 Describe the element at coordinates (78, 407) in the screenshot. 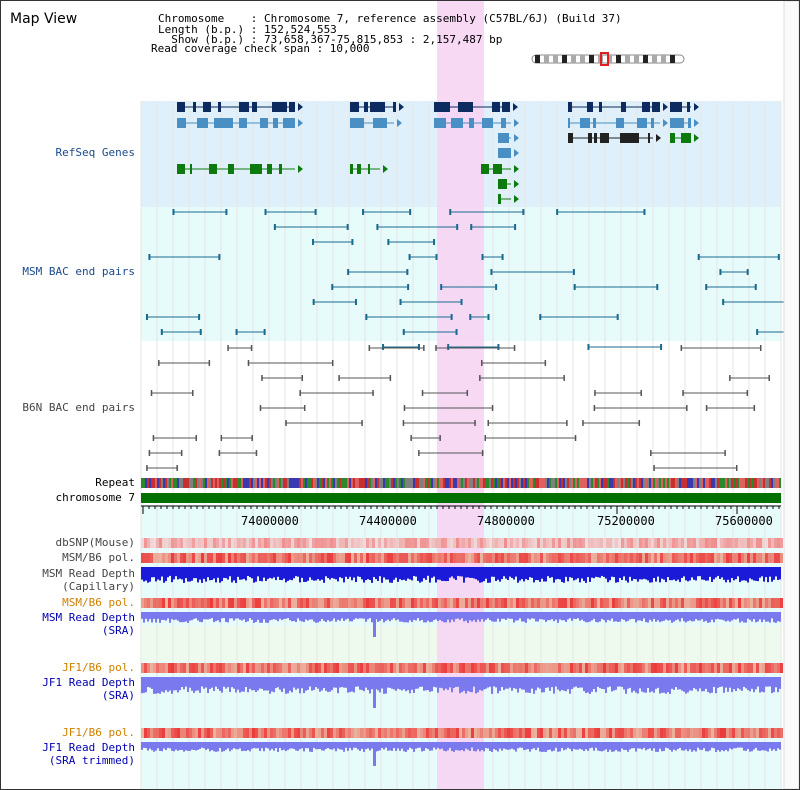

I see `b6n-bac-label: B6N BAC end pairs` at that location.